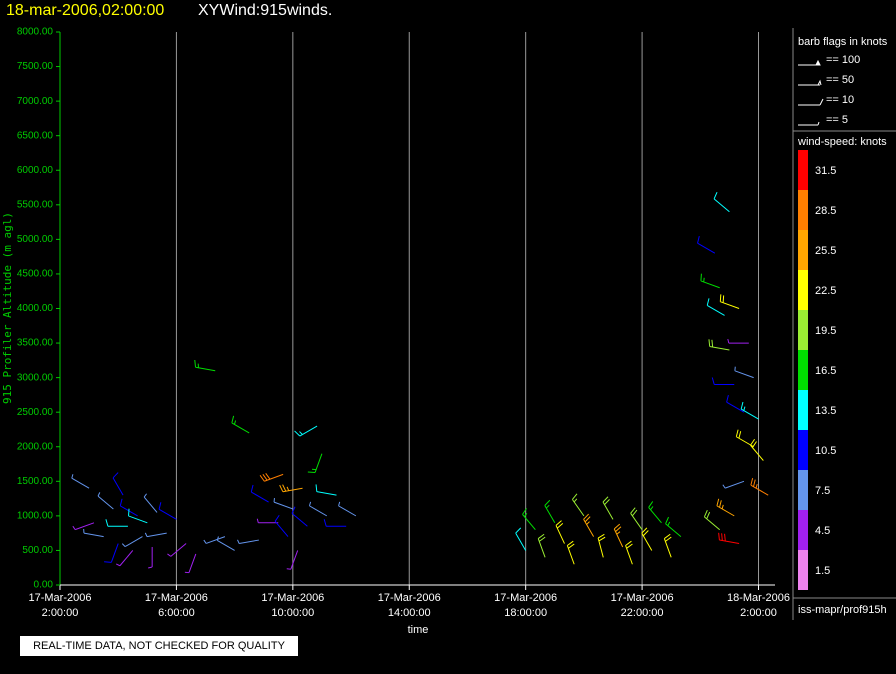 The image size is (896, 674). I want to click on y-tick-label: 3000.00, so click(35, 377).